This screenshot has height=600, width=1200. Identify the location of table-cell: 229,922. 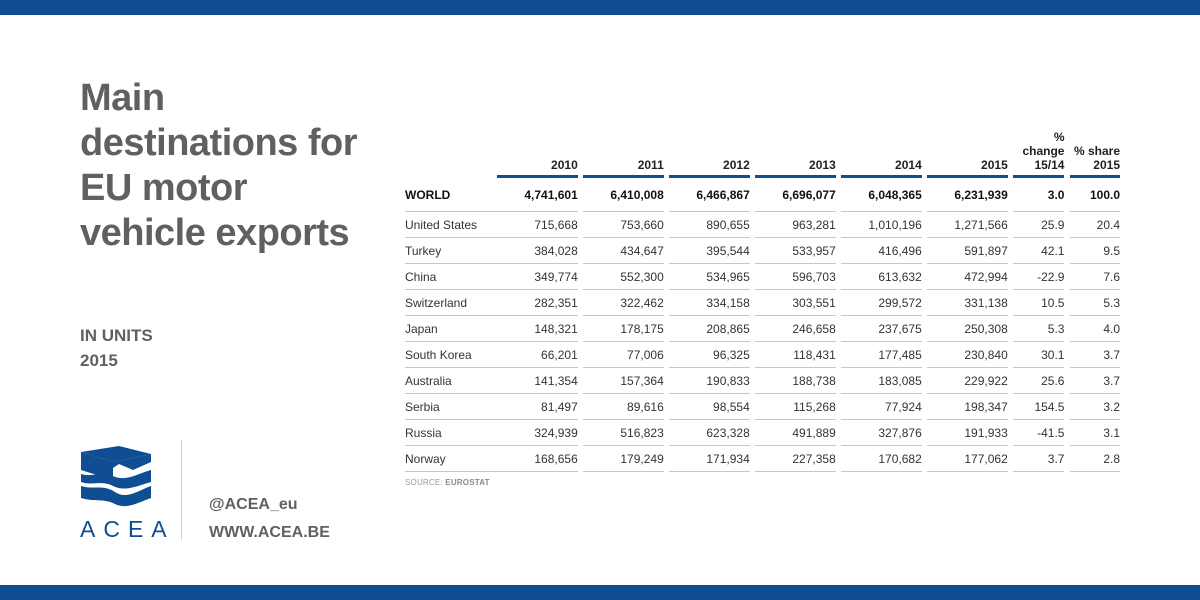
(967, 381).